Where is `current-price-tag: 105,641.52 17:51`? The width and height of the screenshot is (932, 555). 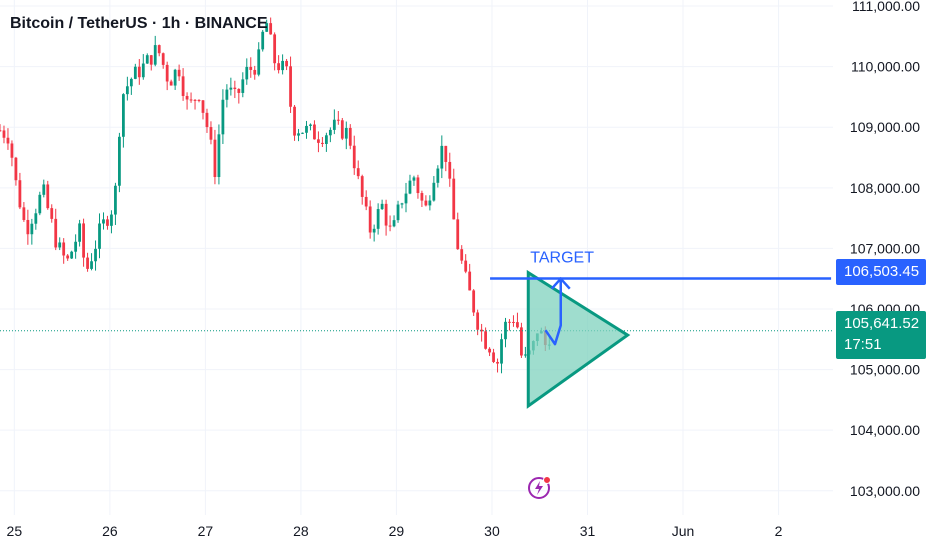 current-price-tag: 105,641.52 17:51 is located at coordinates (881, 335).